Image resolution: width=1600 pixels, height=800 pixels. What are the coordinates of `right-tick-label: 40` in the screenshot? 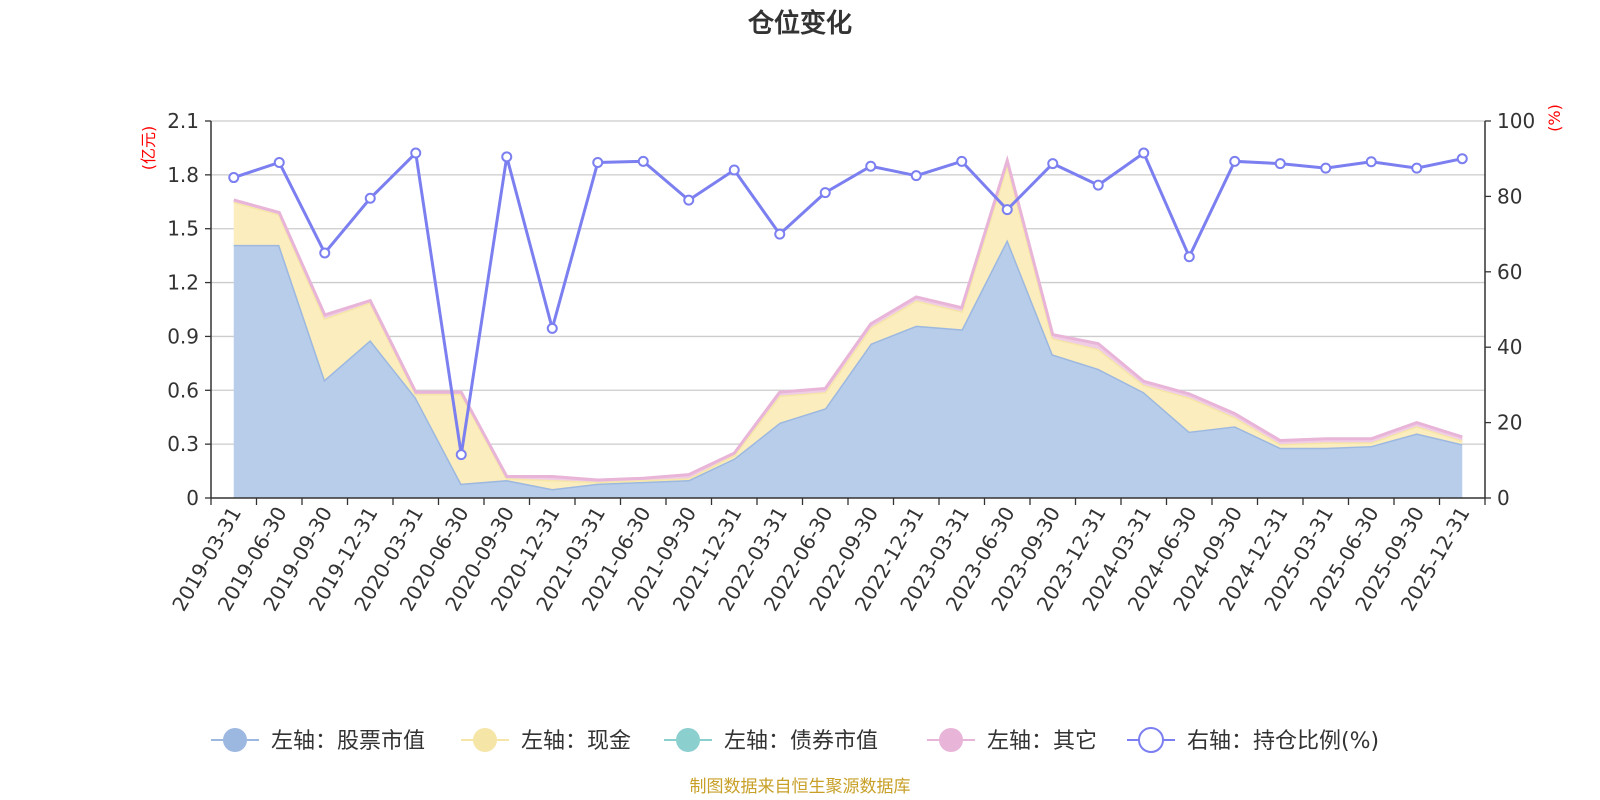 It's located at (1509, 347).